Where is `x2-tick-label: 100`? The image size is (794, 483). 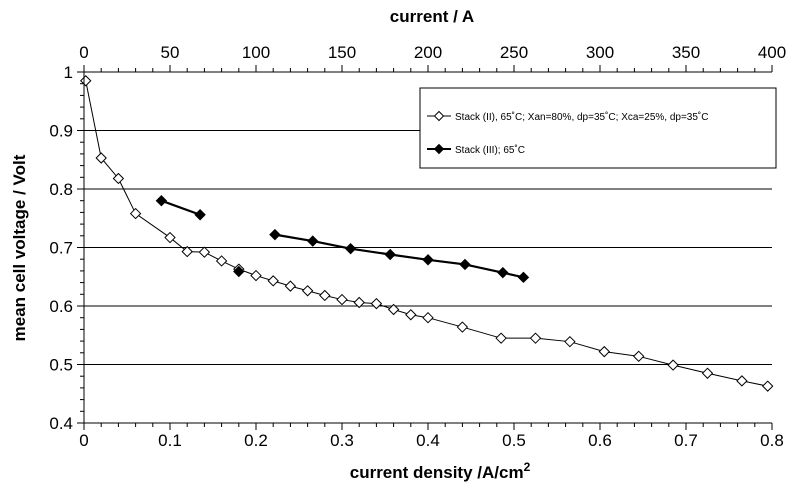 x2-tick-label: 100 is located at coordinates (256, 52).